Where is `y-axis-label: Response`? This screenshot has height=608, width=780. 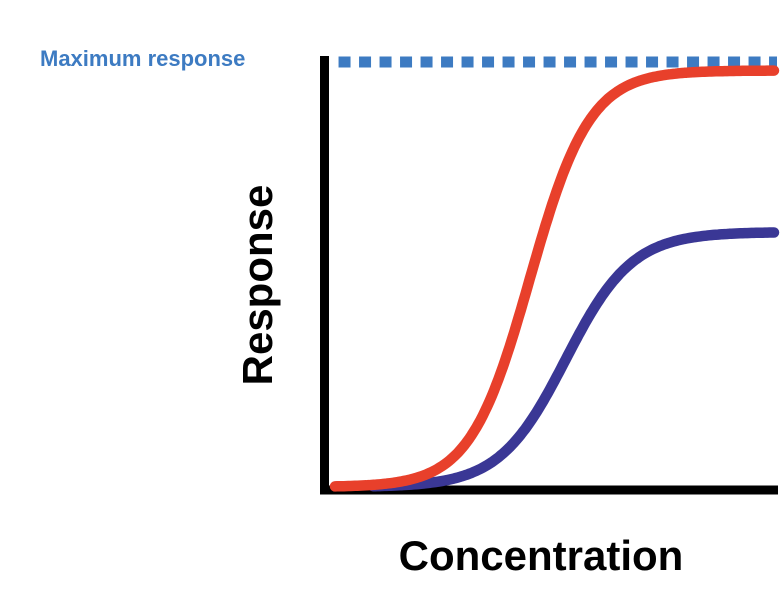
y-axis-label: Response is located at coordinates (257, 285).